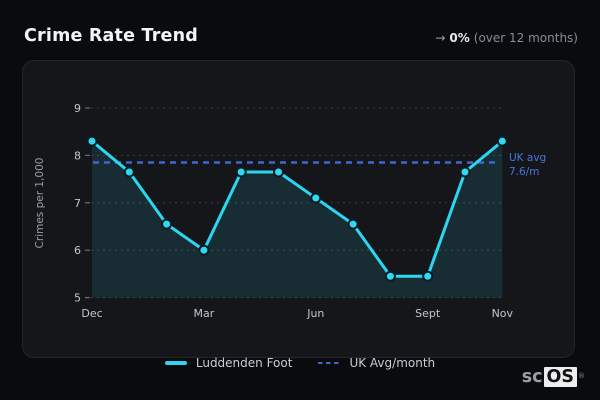 Image resolution: width=600 pixels, height=400 pixels. I want to click on legend-item-luddenden-foot: Luddenden Foot, so click(228, 363).